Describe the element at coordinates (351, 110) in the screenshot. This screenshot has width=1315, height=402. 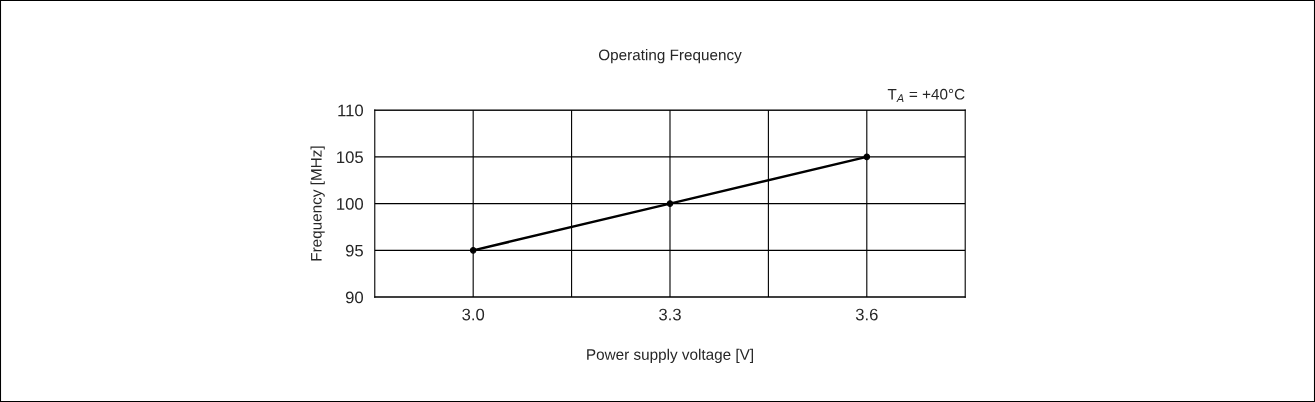
I see `y-tick-label: 110` at that location.